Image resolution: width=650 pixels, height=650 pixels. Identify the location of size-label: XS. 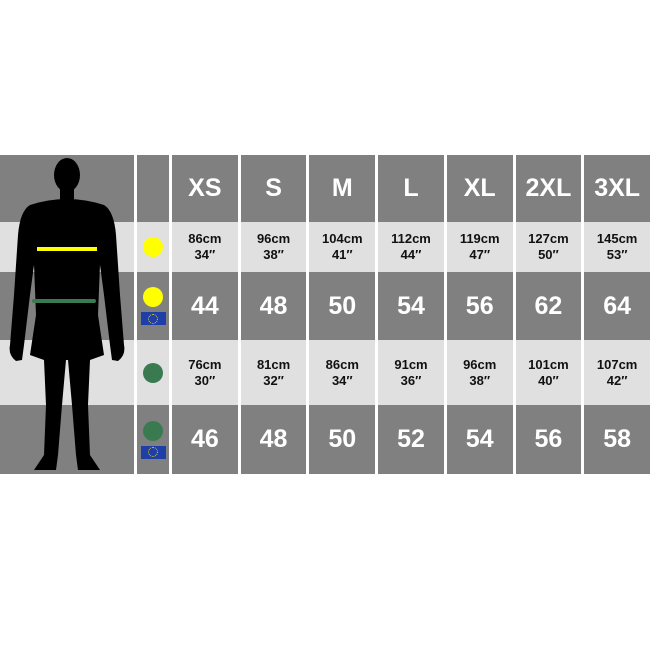
(205, 188).